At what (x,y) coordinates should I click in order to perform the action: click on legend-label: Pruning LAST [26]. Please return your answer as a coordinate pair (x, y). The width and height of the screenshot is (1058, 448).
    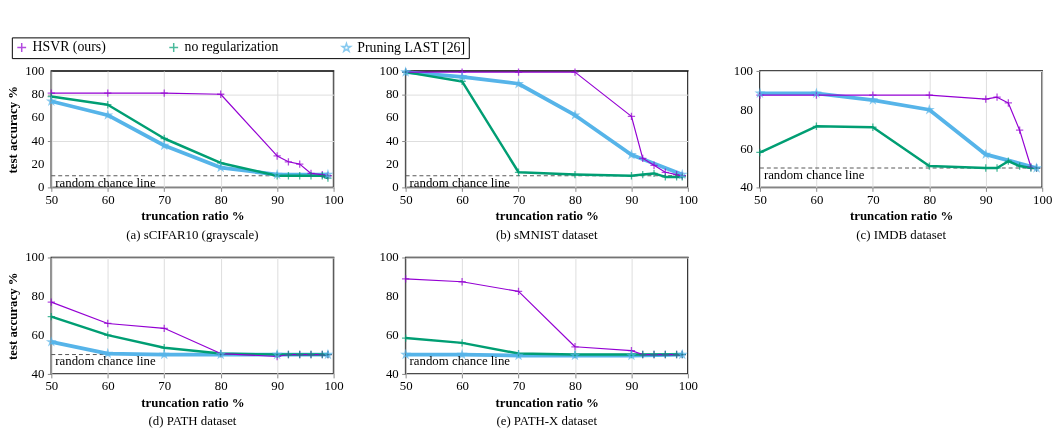
    Looking at the image, I should click on (411, 47).